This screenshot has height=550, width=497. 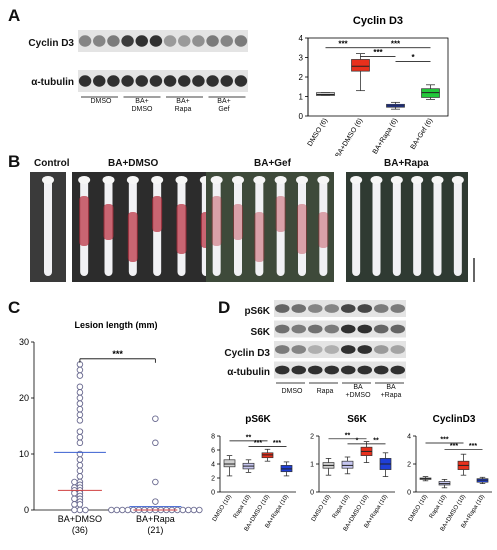 I want to click on blot-d-label-s6k: S6K, so click(x=260, y=332).